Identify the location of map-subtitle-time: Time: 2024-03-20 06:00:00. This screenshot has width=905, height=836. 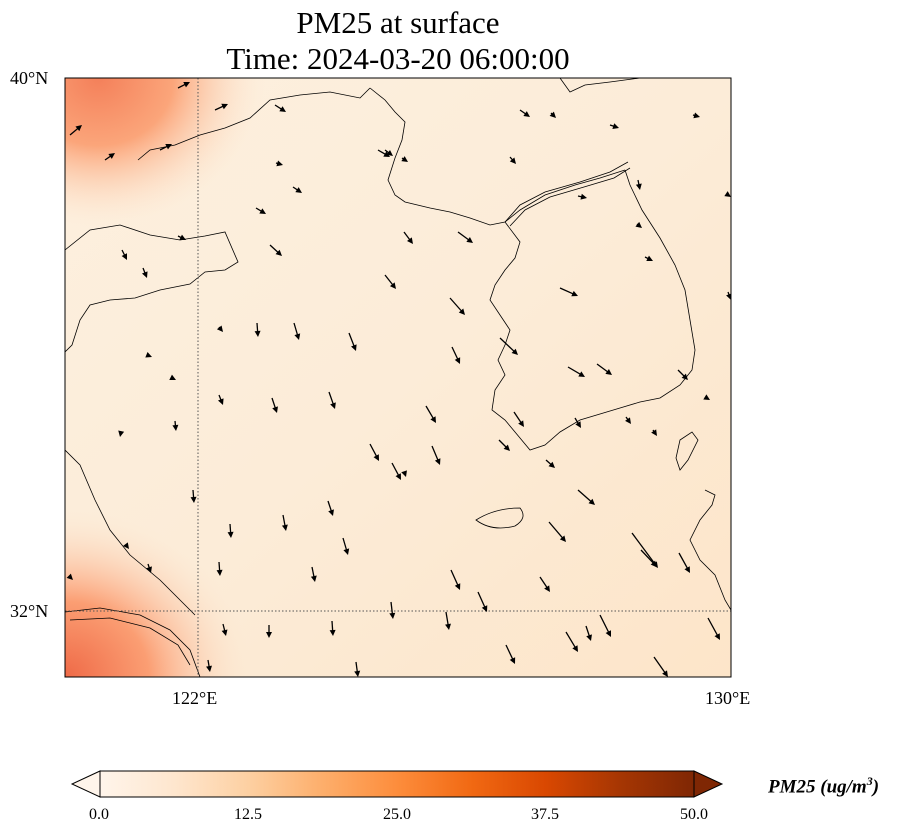
(398, 58).